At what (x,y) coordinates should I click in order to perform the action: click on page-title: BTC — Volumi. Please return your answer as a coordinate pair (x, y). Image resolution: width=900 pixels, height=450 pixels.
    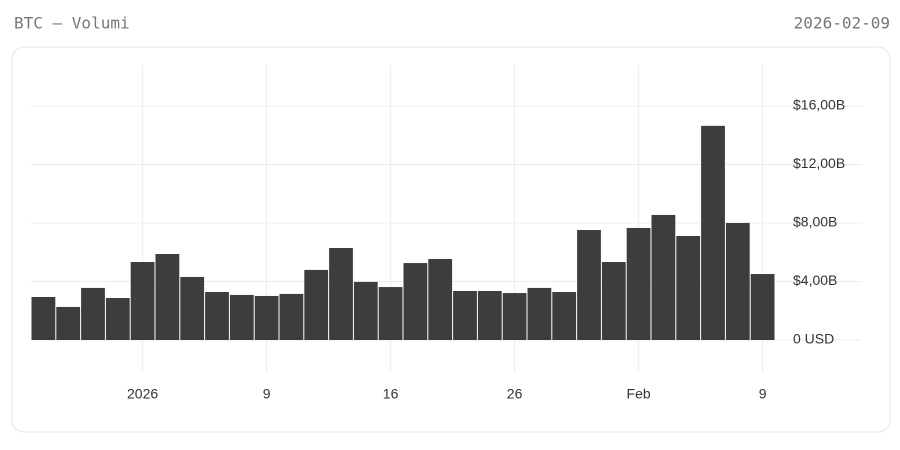
    Looking at the image, I should click on (72, 23).